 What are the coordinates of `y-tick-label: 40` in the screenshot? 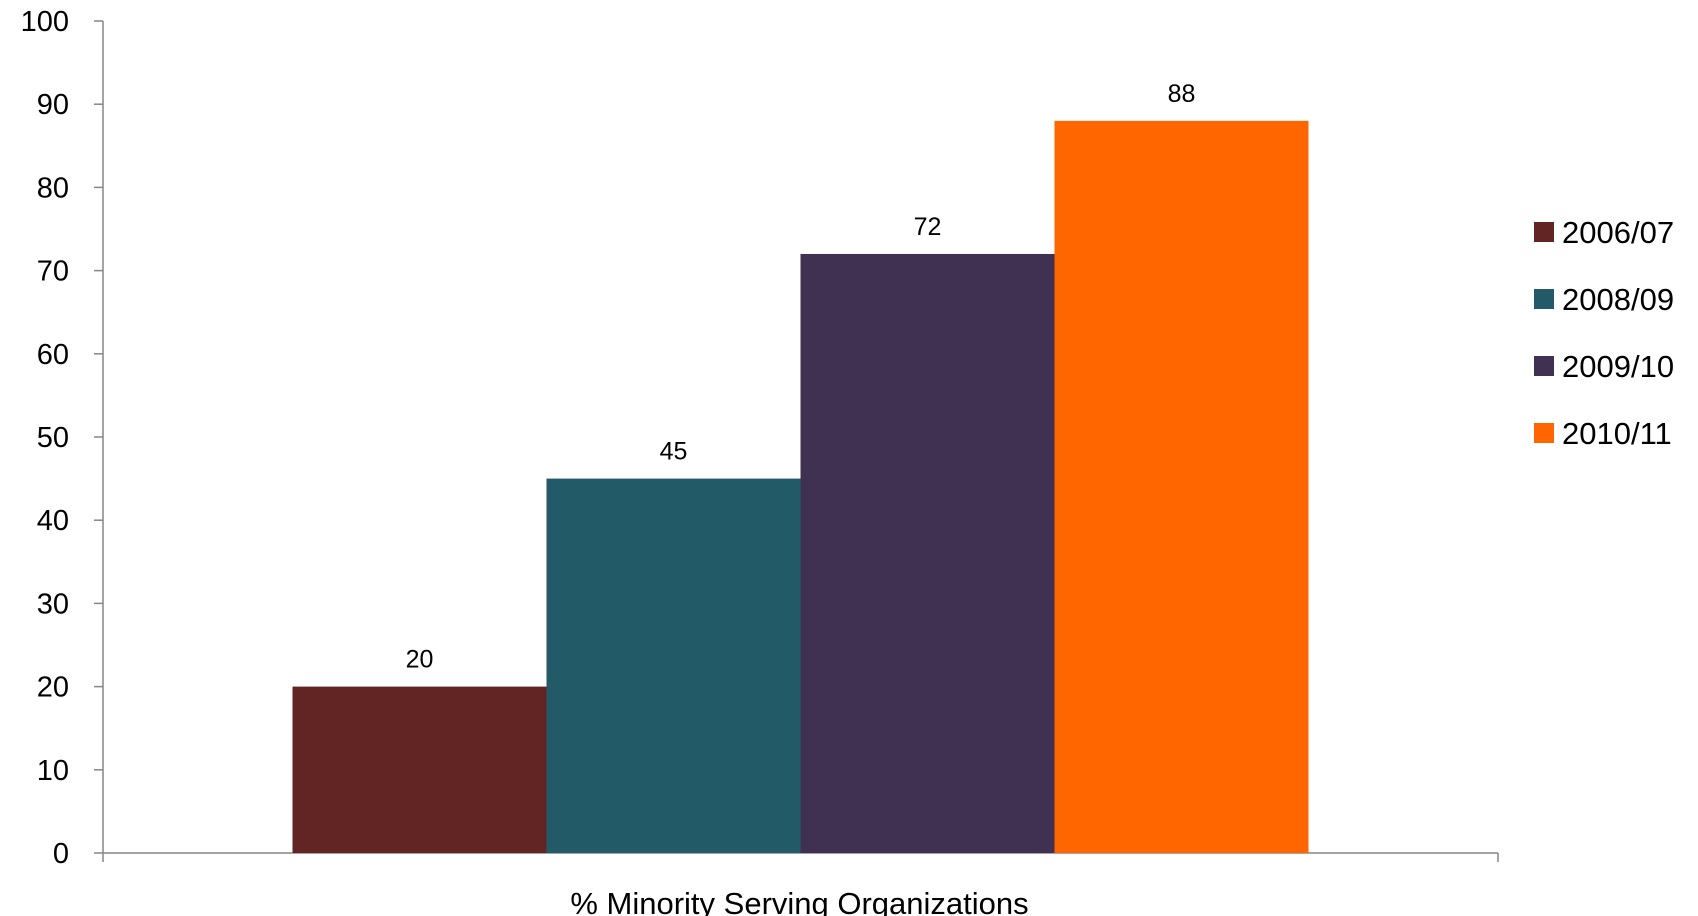 It's located at (53, 521).